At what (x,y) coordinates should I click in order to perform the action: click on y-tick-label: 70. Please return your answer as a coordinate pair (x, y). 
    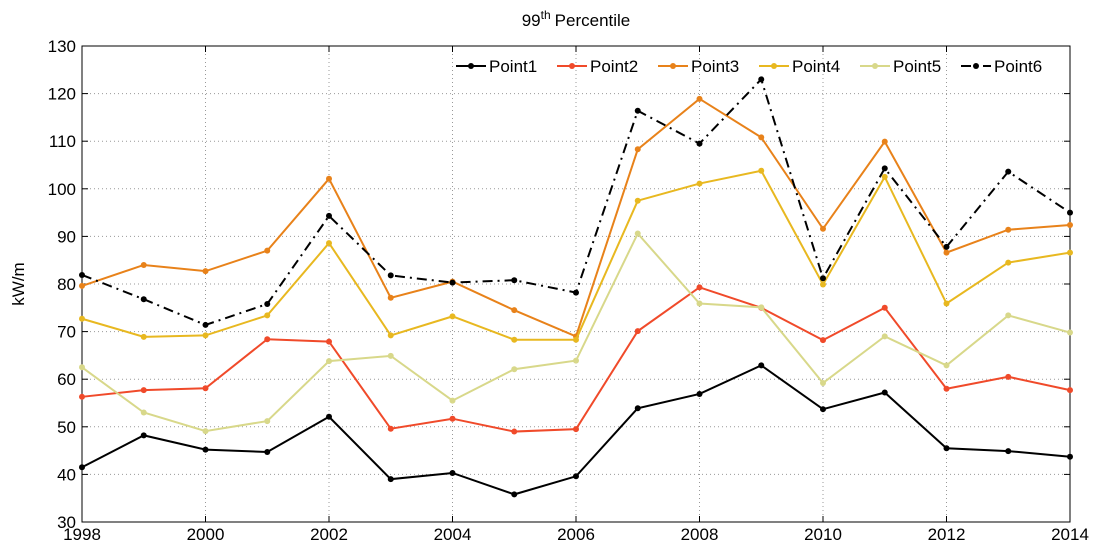
    Looking at the image, I should click on (66, 332).